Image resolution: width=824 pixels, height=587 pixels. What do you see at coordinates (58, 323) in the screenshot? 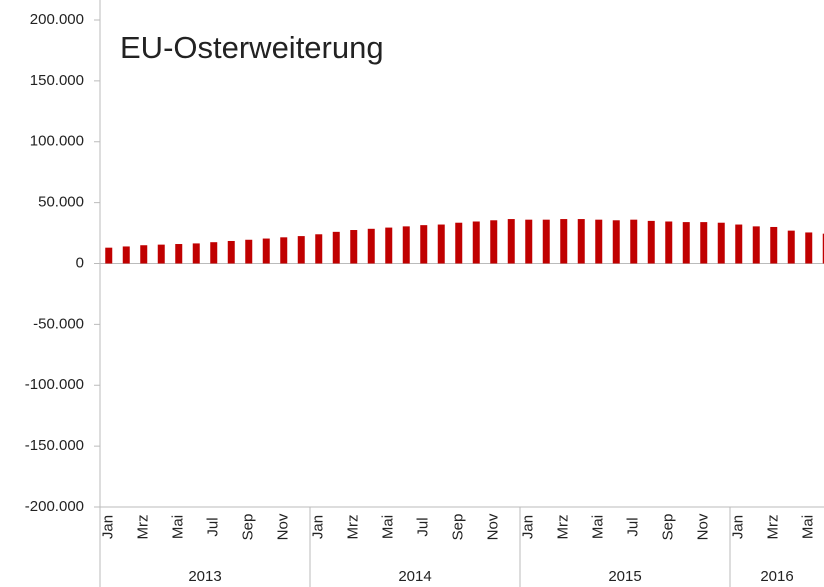
I see `y-tick-label: -50.000` at bounding box center [58, 323].